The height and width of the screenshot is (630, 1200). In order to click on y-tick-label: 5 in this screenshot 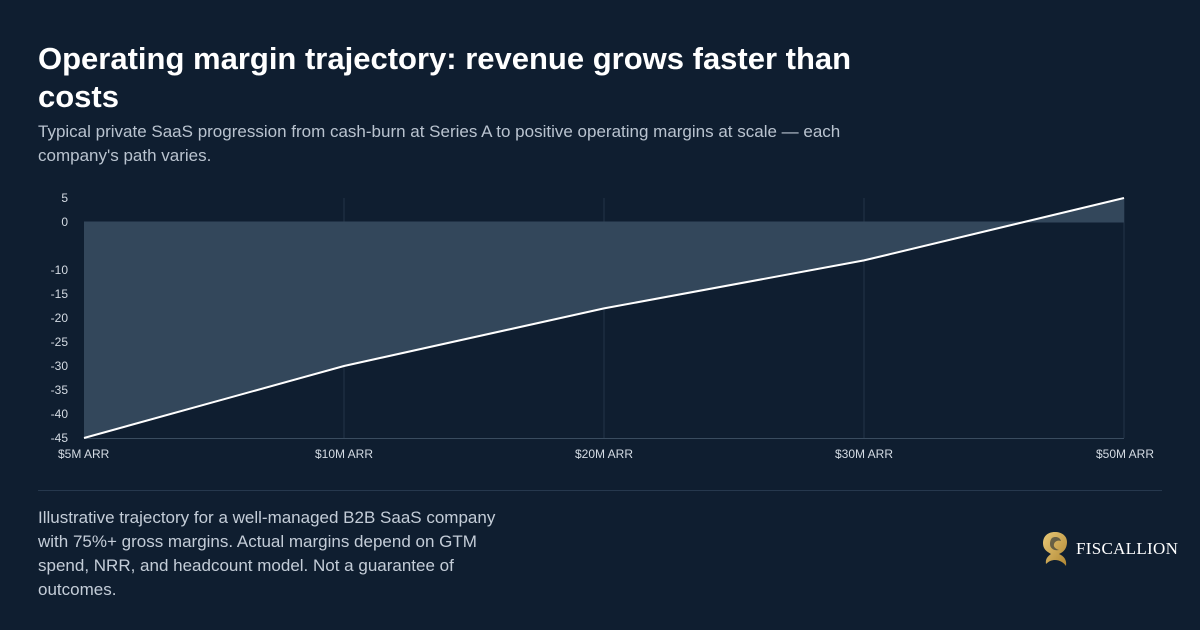, I will do `click(64, 198)`.